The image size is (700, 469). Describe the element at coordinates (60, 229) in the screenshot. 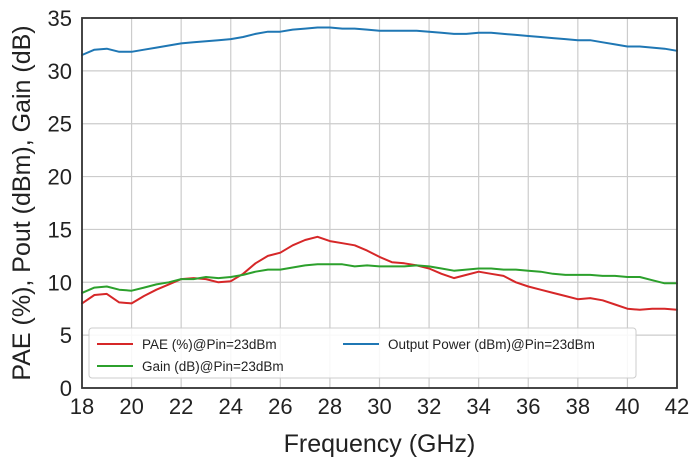

I see `y-tick-label: 15` at that location.